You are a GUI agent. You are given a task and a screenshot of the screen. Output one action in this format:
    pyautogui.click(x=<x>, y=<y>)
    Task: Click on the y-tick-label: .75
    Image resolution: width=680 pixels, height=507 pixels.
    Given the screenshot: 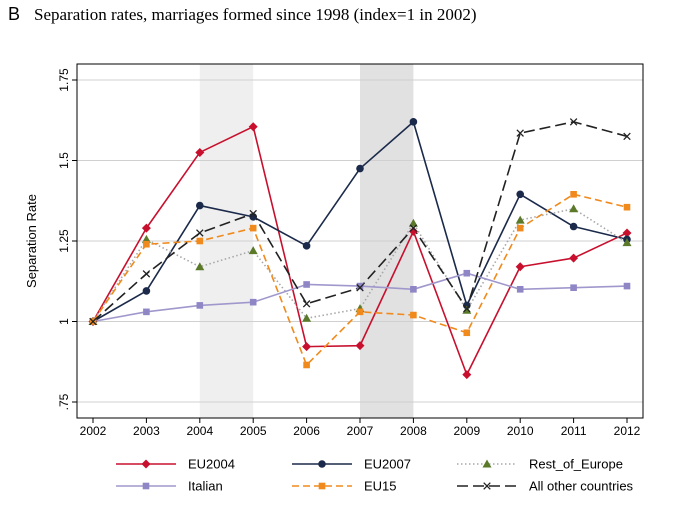 What is the action you would take?
    pyautogui.click(x=64, y=401)
    